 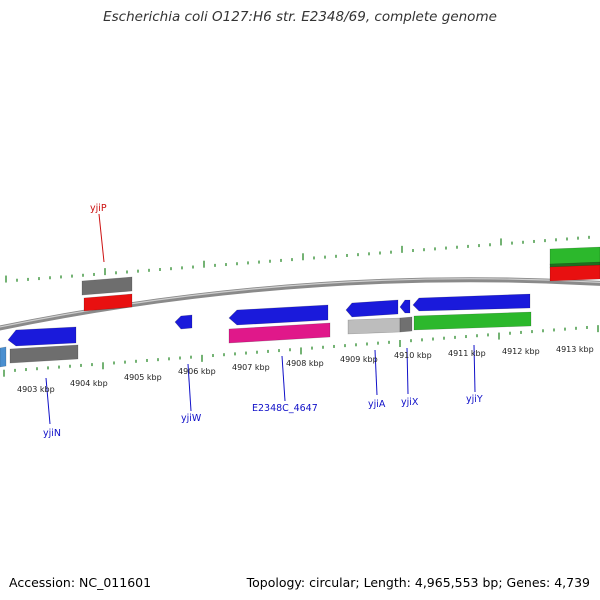 What do you see at coordinates (305, 363) in the screenshot?
I see `kbp-label-4908: 4908 kbp` at bounding box center [305, 363].